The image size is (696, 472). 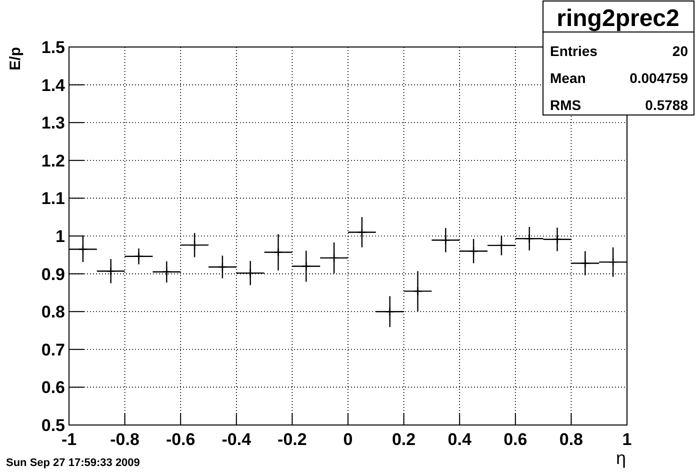 What do you see at coordinates (181, 439) in the screenshot?
I see `x-tick-label: -0.6` at bounding box center [181, 439].